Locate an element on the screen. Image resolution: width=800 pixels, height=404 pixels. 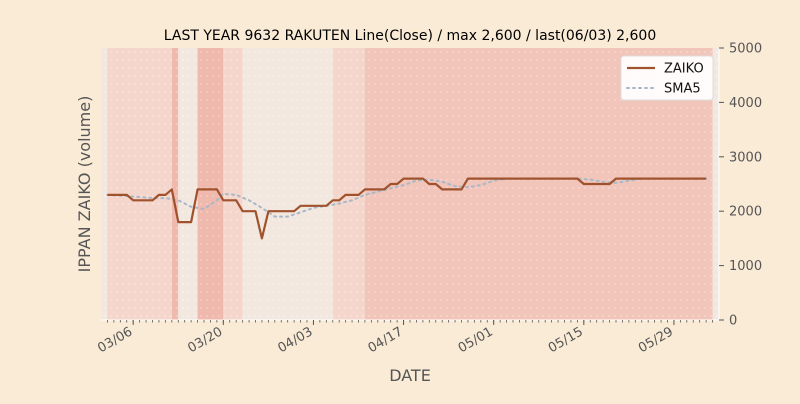
legend-label-zaiko: ZAIKO is located at coordinates (684, 69).